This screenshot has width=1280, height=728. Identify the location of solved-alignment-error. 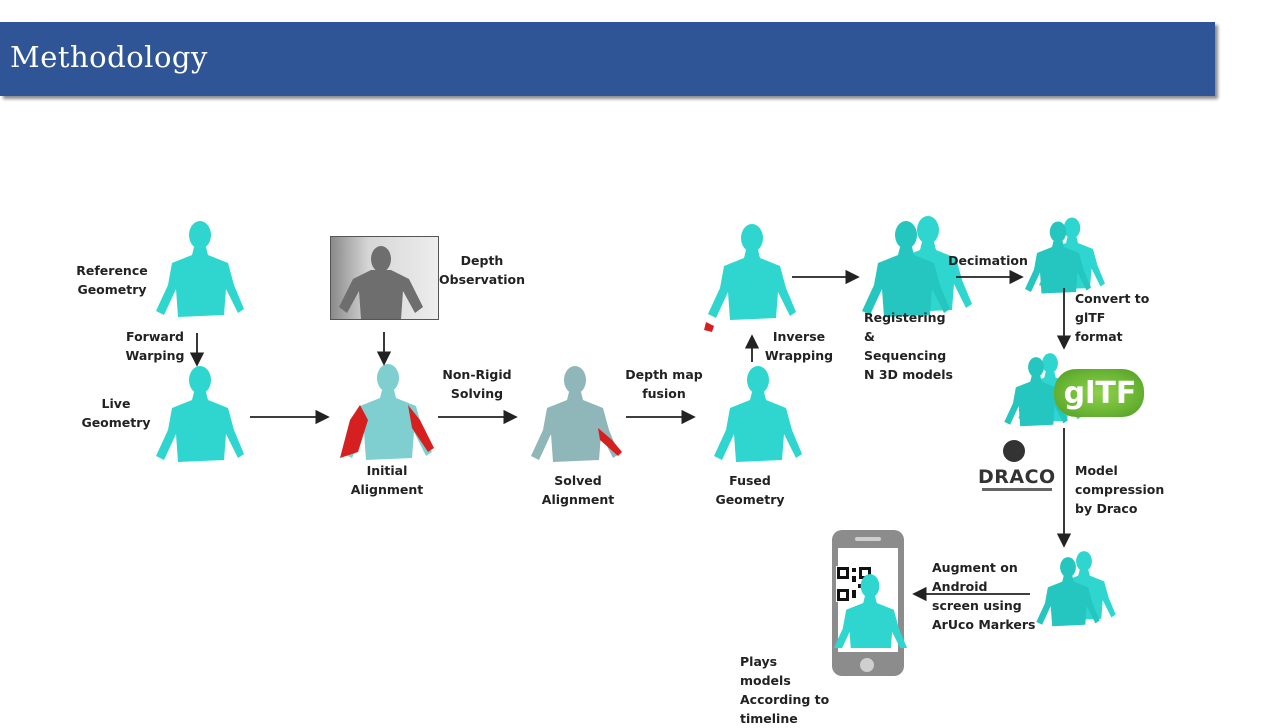
(610, 442).